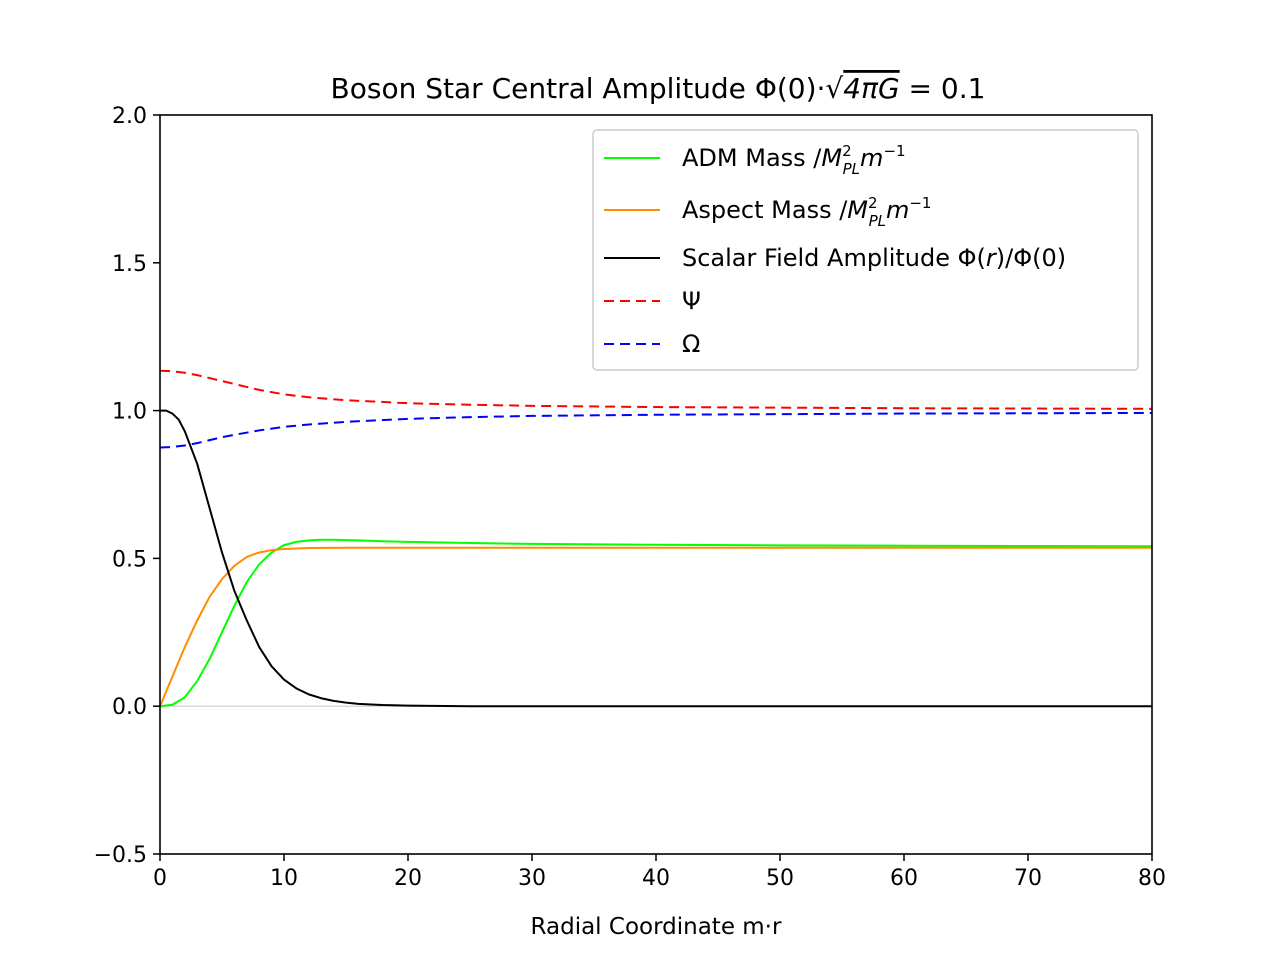  Describe the element at coordinates (127, 486) in the screenshot. I see `y-axis-ticks: −0.5 0.0 0.5 1.0 1.5 2.0` at that location.